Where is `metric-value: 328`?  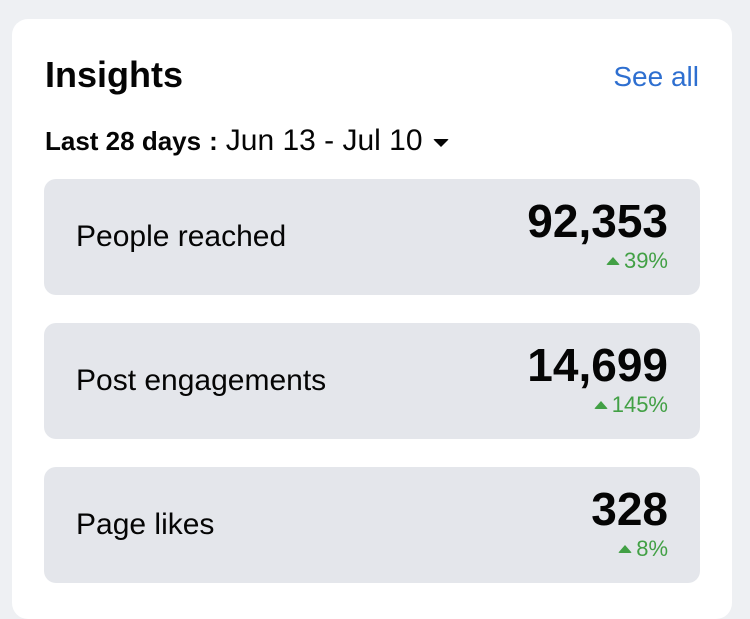 metric-value: 328 is located at coordinates (629, 509).